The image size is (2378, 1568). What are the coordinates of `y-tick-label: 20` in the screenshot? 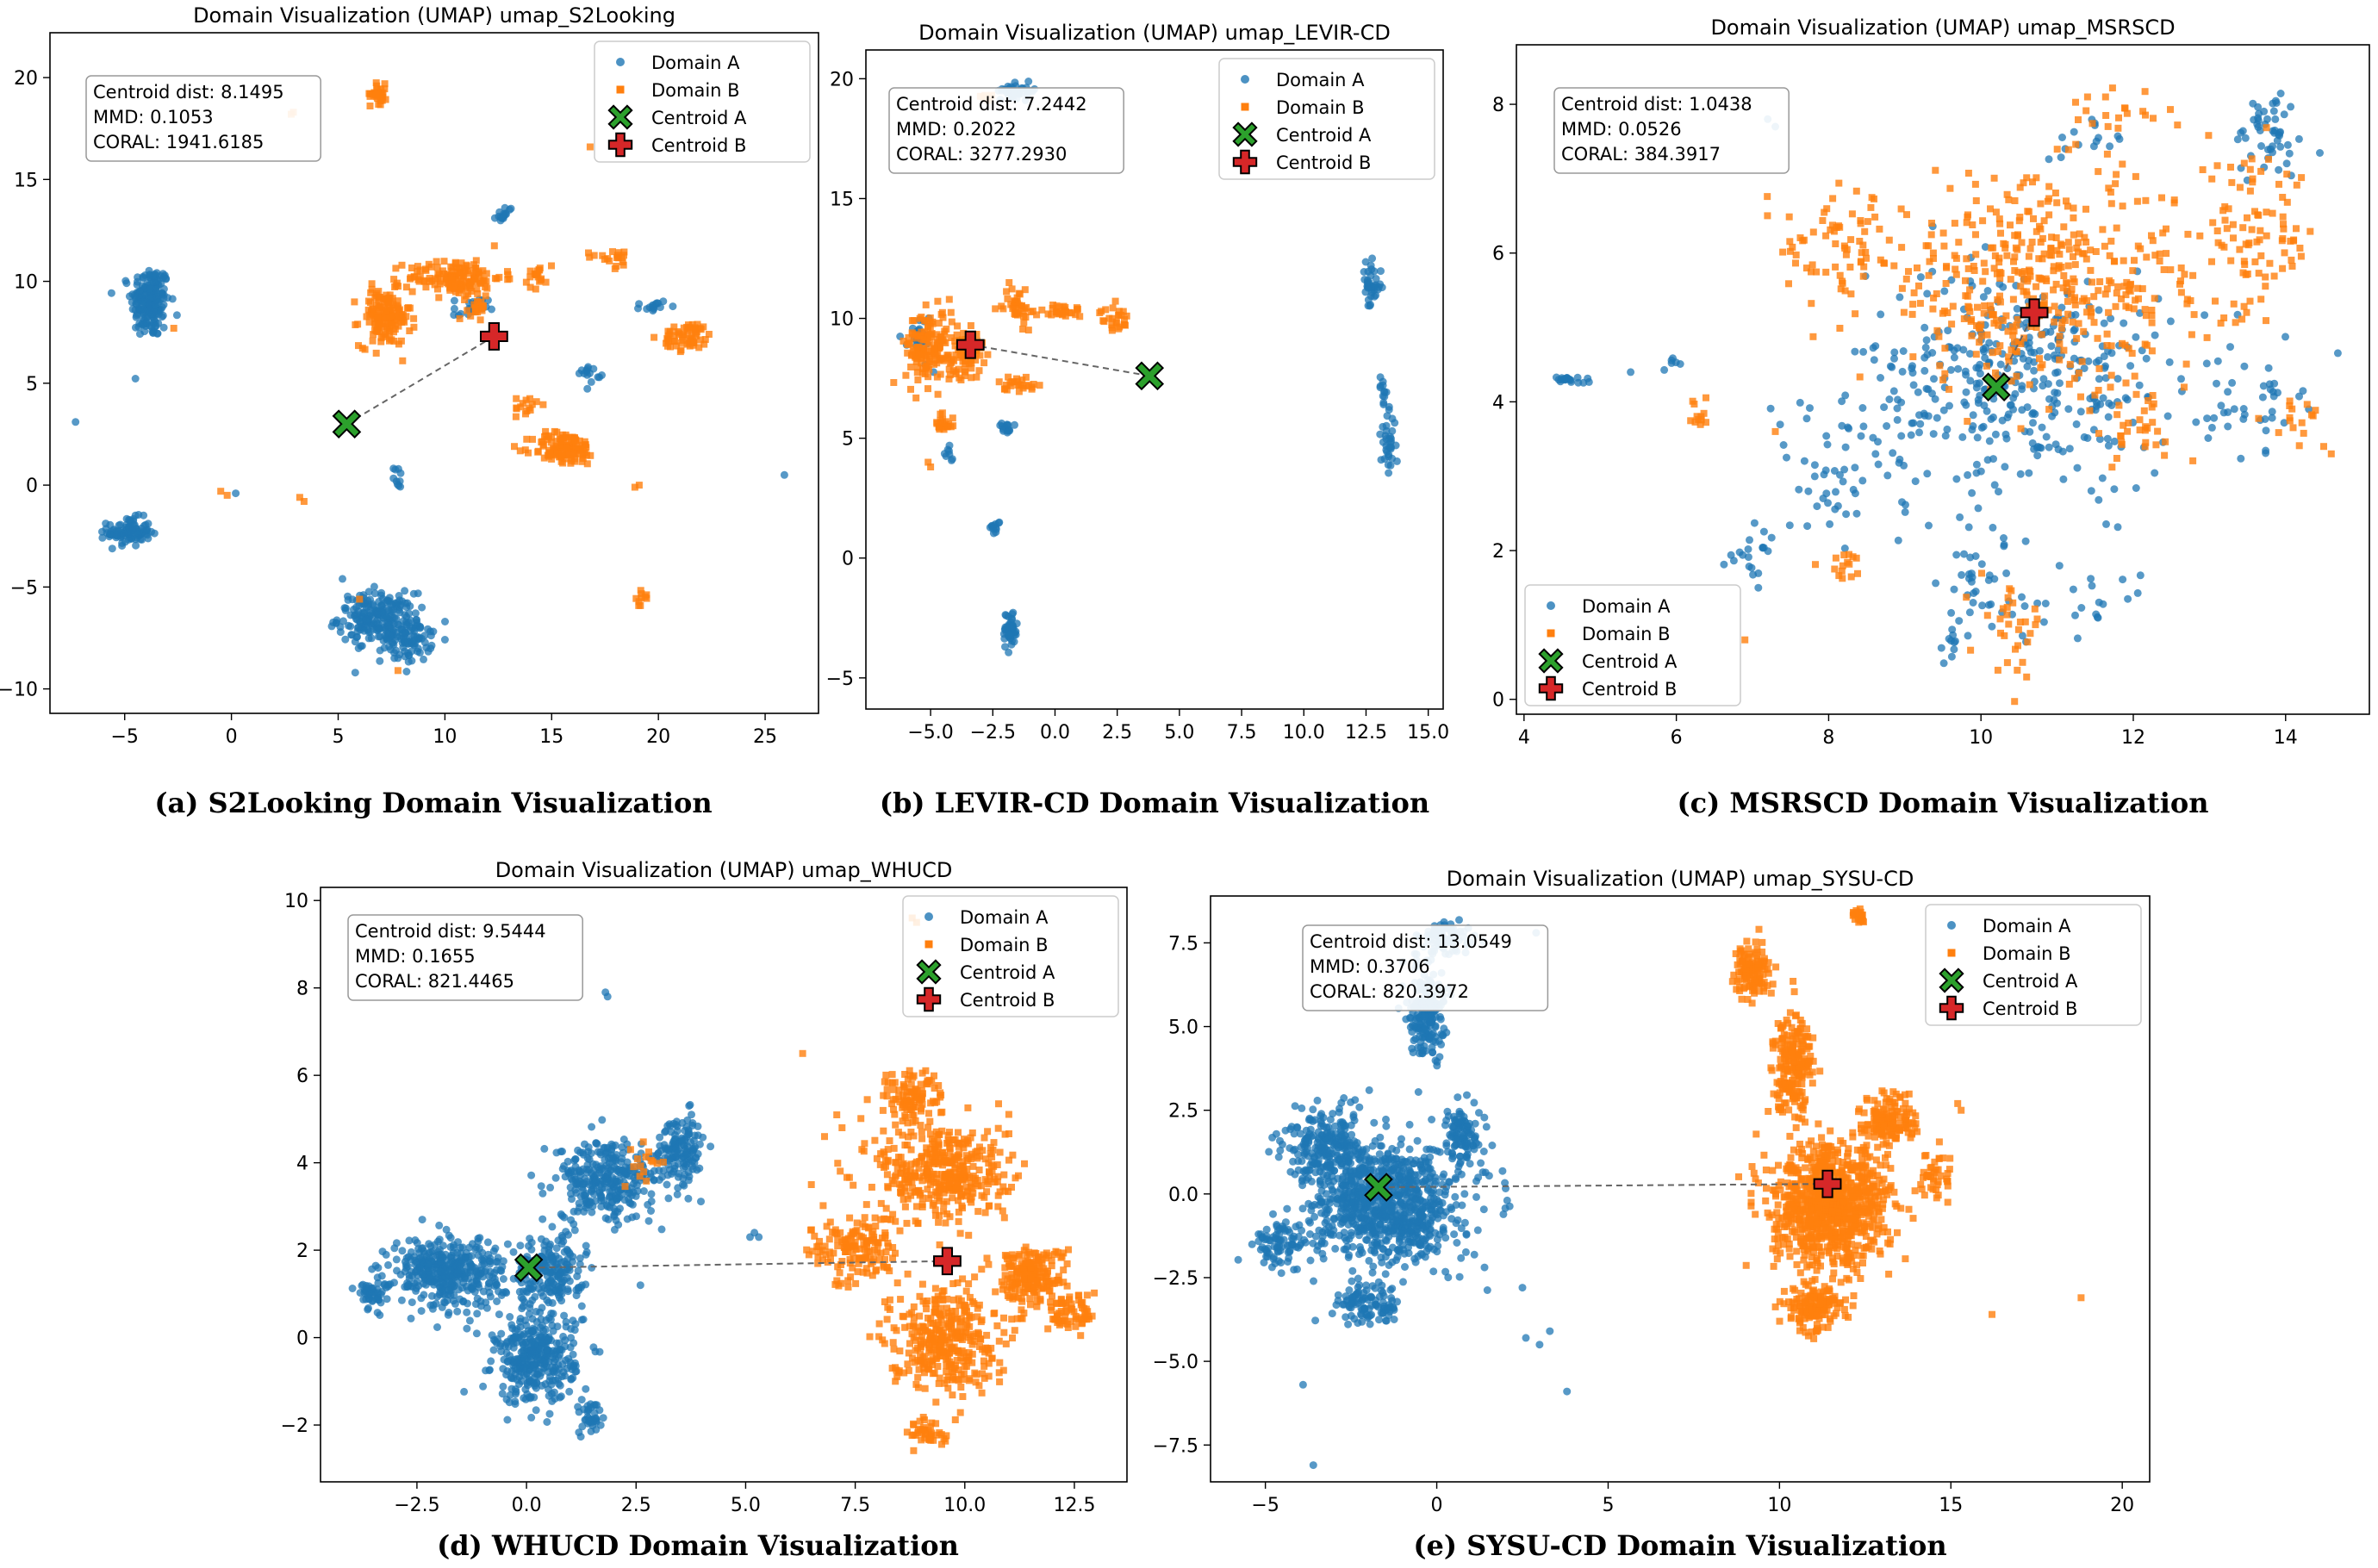 It's located at (842, 80).